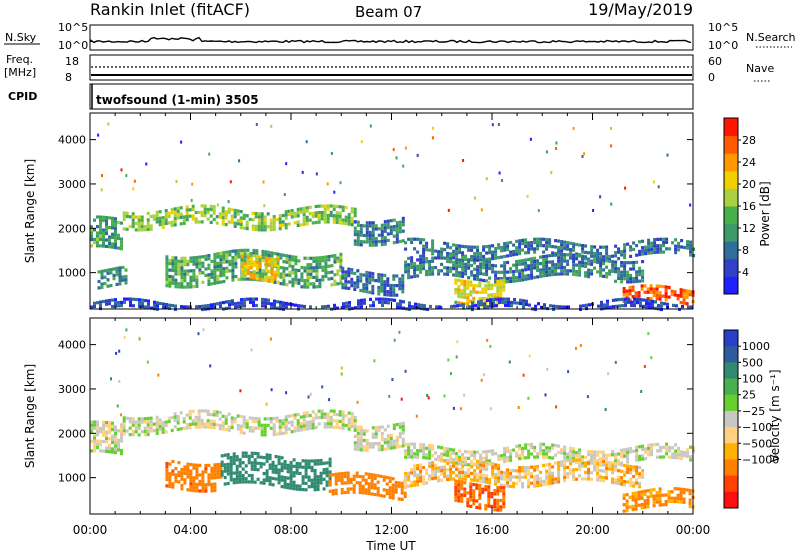 The image size is (800, 554). I want to click on colorbar-segment, so click(731, 435).